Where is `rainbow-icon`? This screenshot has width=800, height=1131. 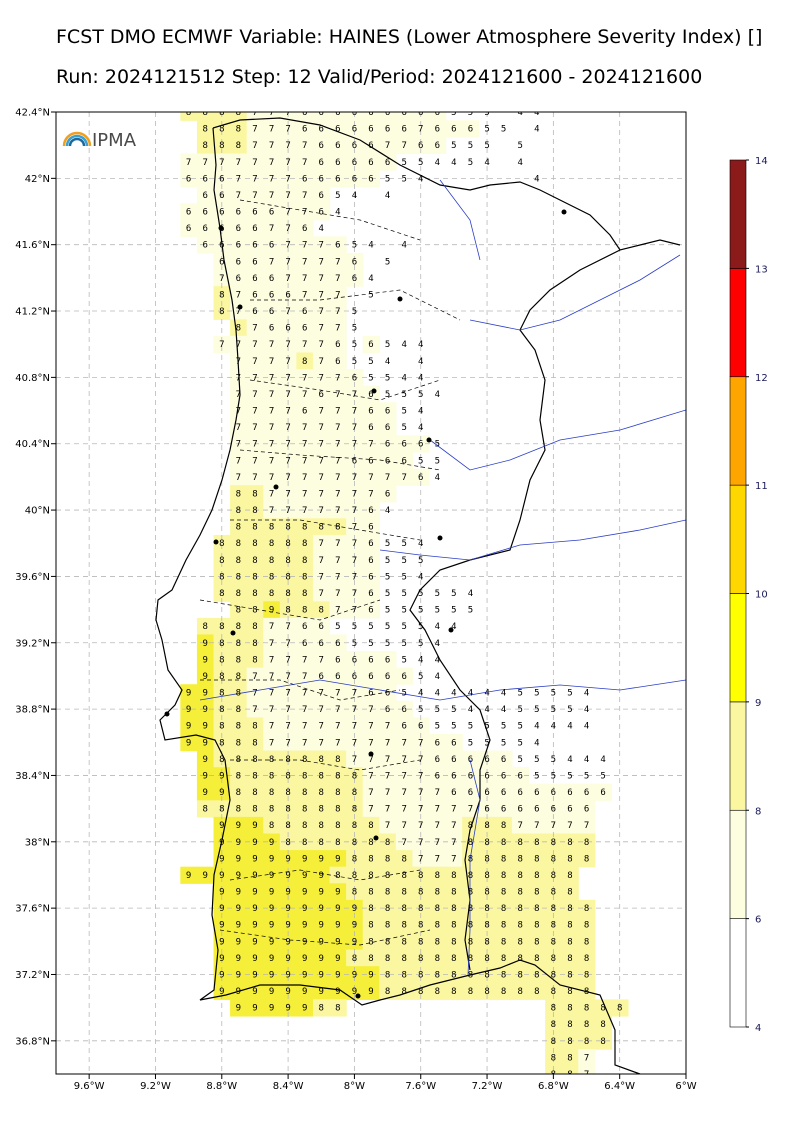 rainbow-icon is located at coordinates (77, 139).